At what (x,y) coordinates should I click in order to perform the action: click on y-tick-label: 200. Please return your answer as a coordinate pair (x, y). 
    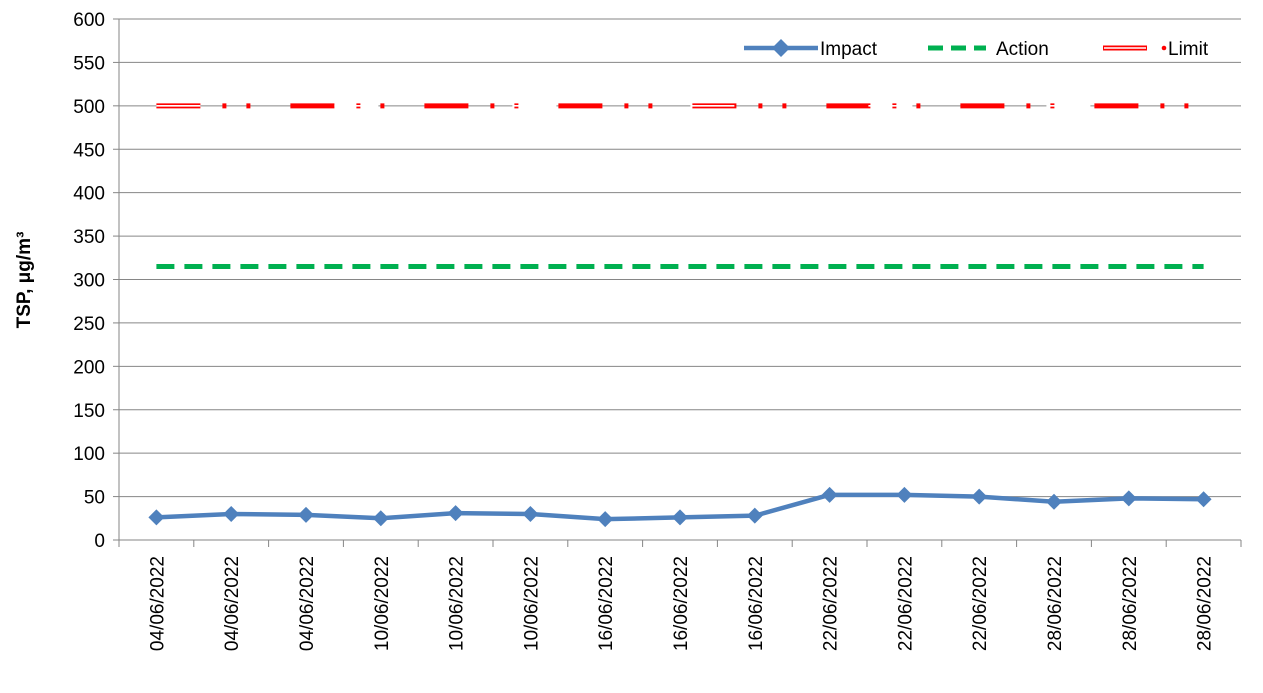
    Looking at the image, I should click on (89, 367).